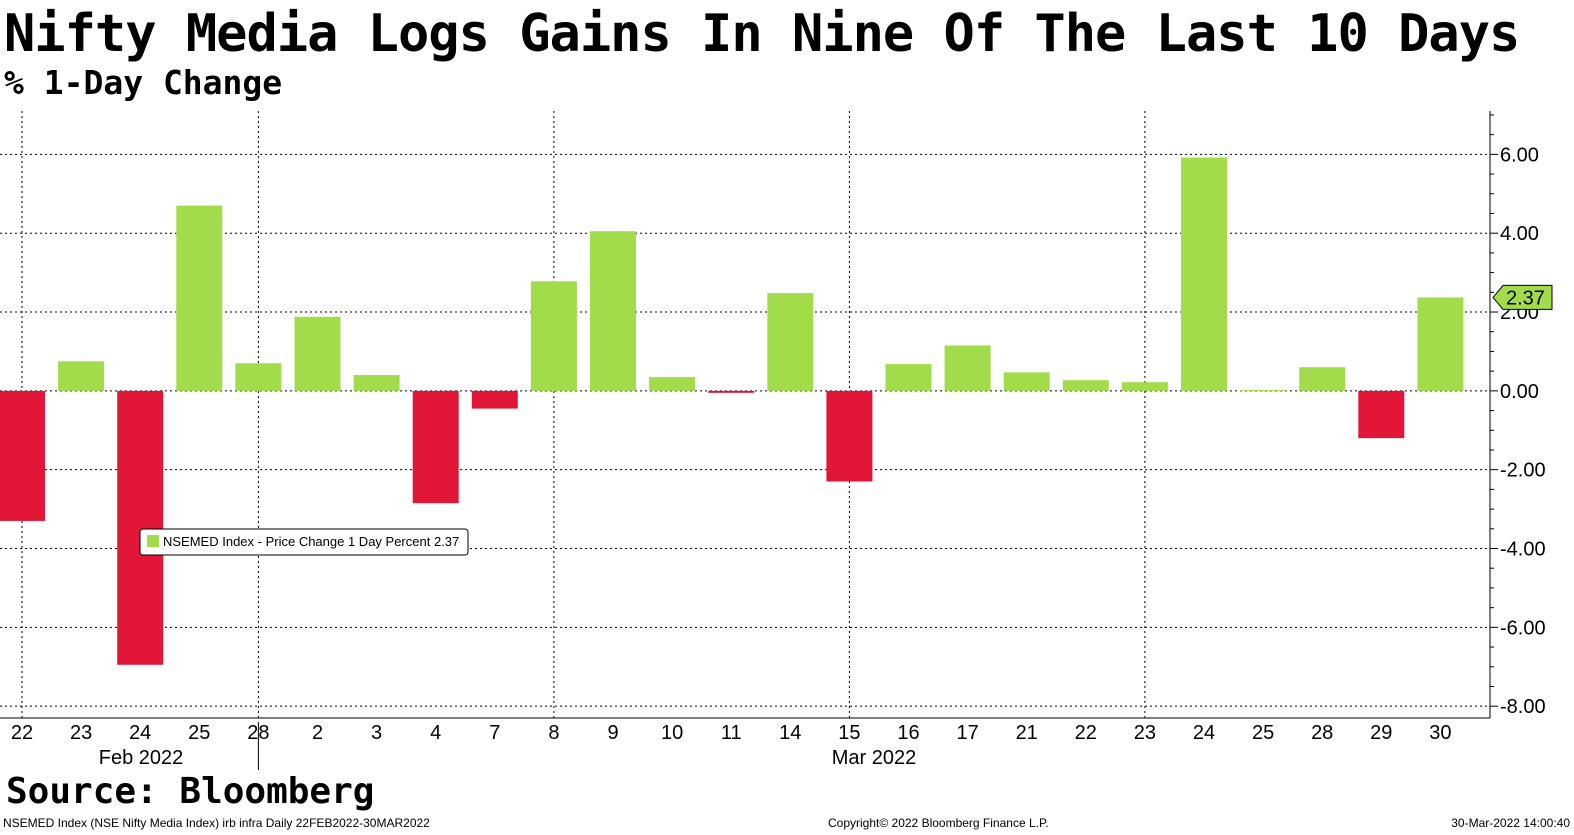  I want to click on x-tick-label: 7, so click(494, 733).